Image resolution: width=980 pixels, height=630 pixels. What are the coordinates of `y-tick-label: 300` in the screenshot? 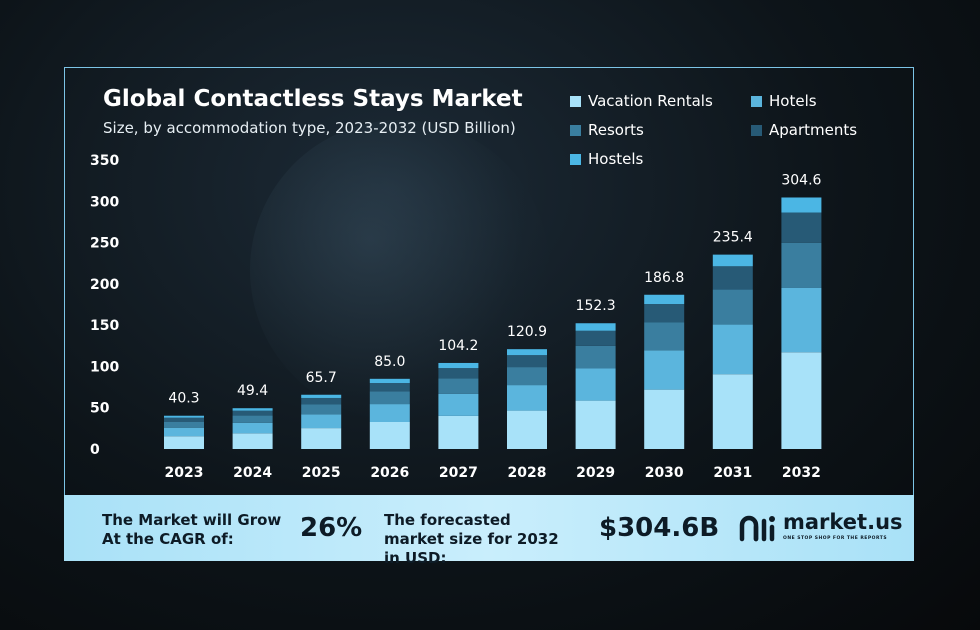 It's located at (104, 202).